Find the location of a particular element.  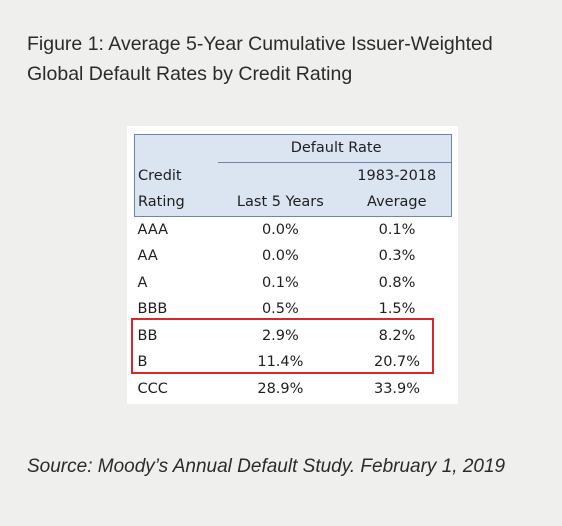

average-cell: 0.8% is located at coordinates (397, 282).